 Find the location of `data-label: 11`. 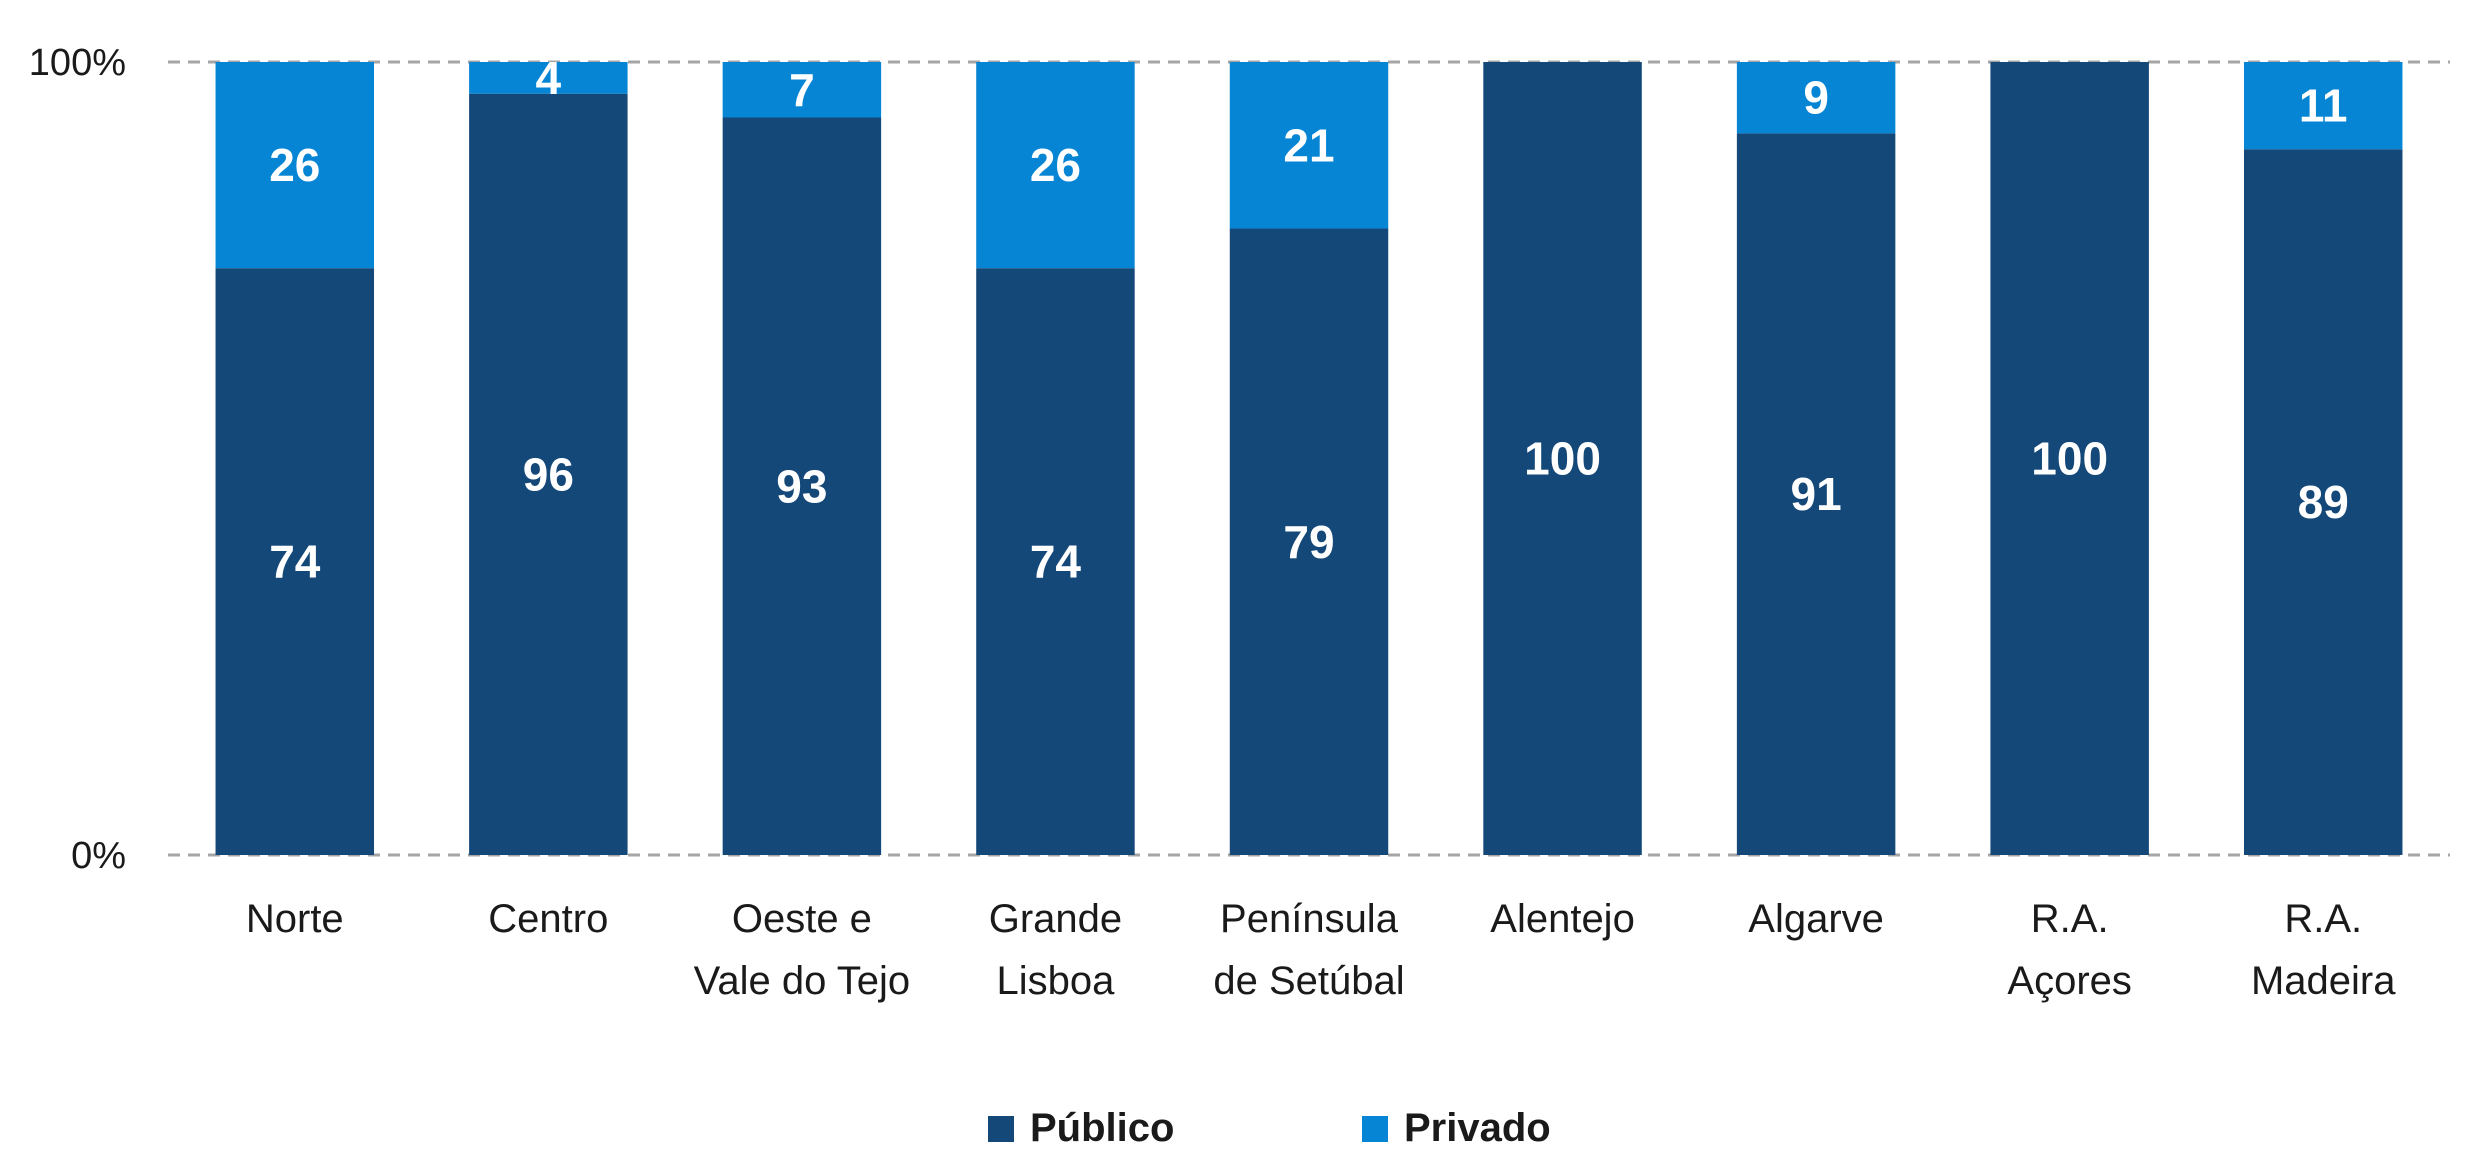

data-label: 11 is located at coordinates (2323, 106).